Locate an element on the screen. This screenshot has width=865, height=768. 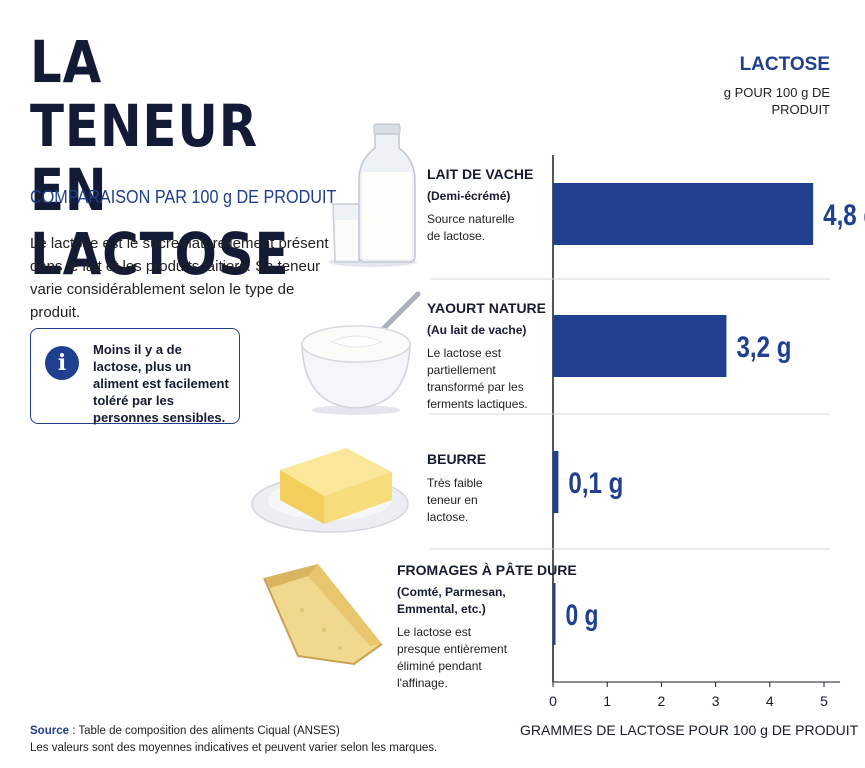
legend-title: LACTOSE is located at coordinates (784, 64).